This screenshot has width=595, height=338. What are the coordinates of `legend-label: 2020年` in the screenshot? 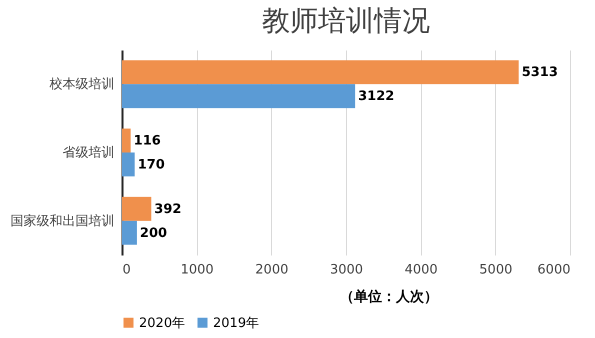 It's located at (162, 323).